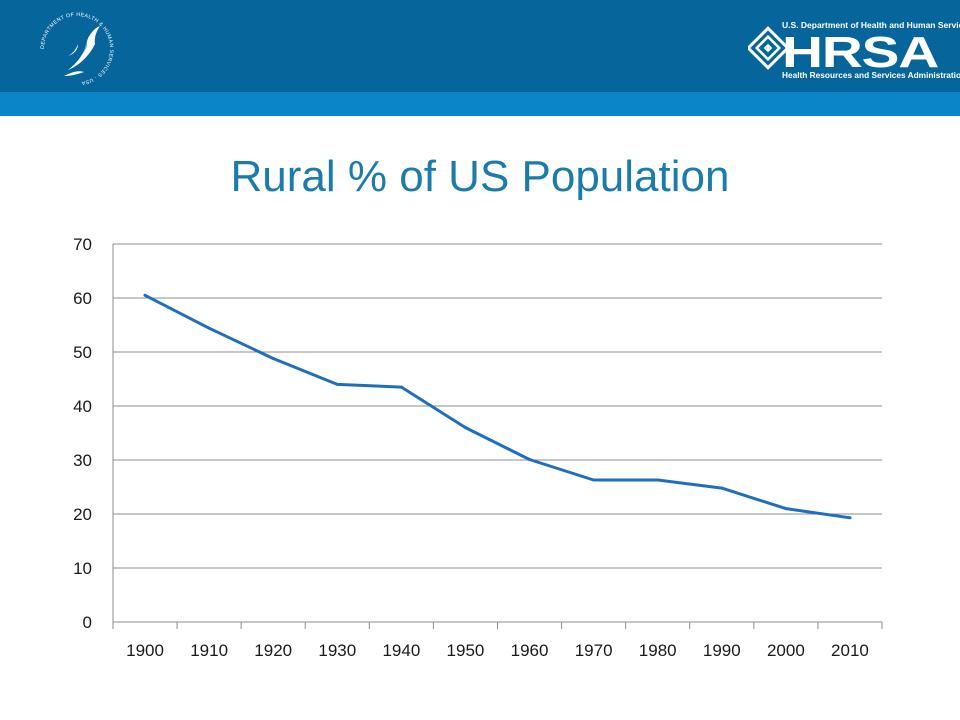 The image size is (960, 720). I want to click on hrsa-wordmark: HRSA, so click(860, 52).